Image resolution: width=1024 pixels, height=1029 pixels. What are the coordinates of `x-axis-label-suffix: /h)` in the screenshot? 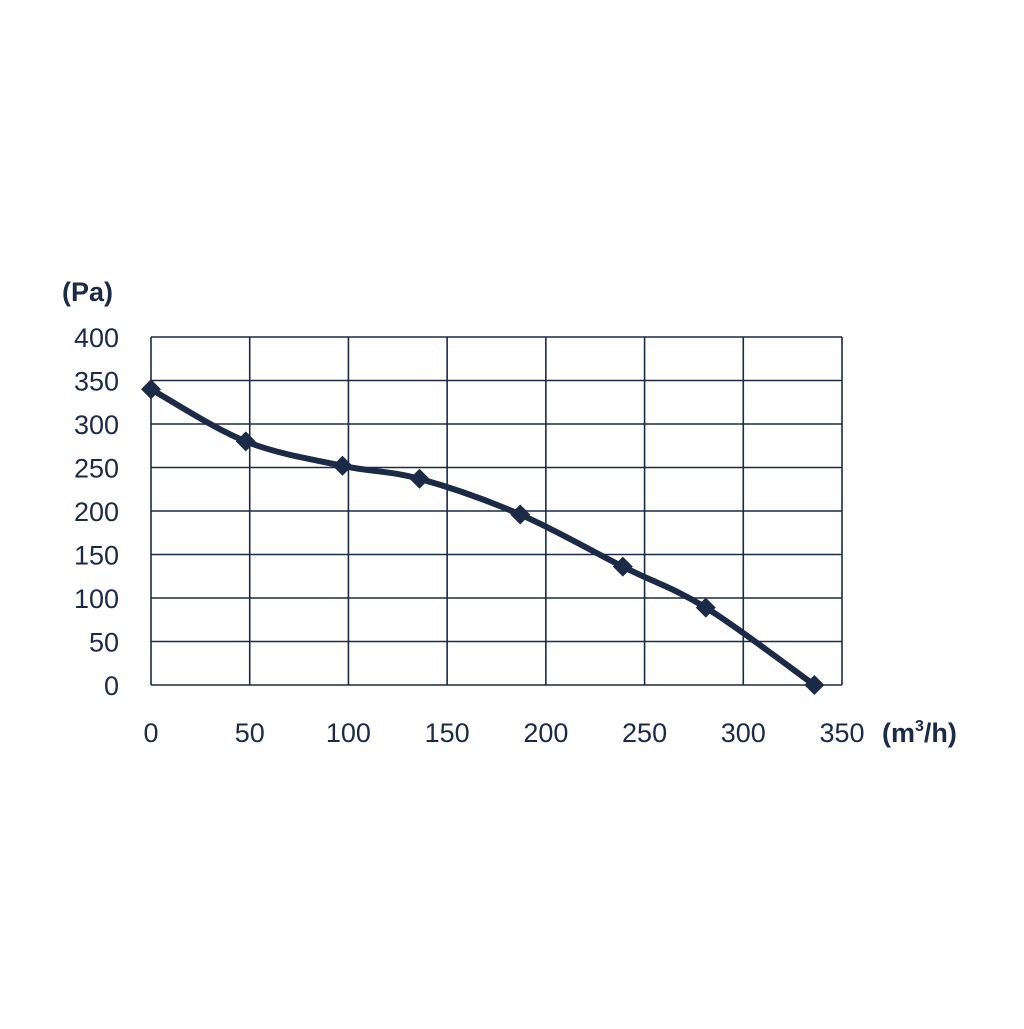 It's located at (940, 733).